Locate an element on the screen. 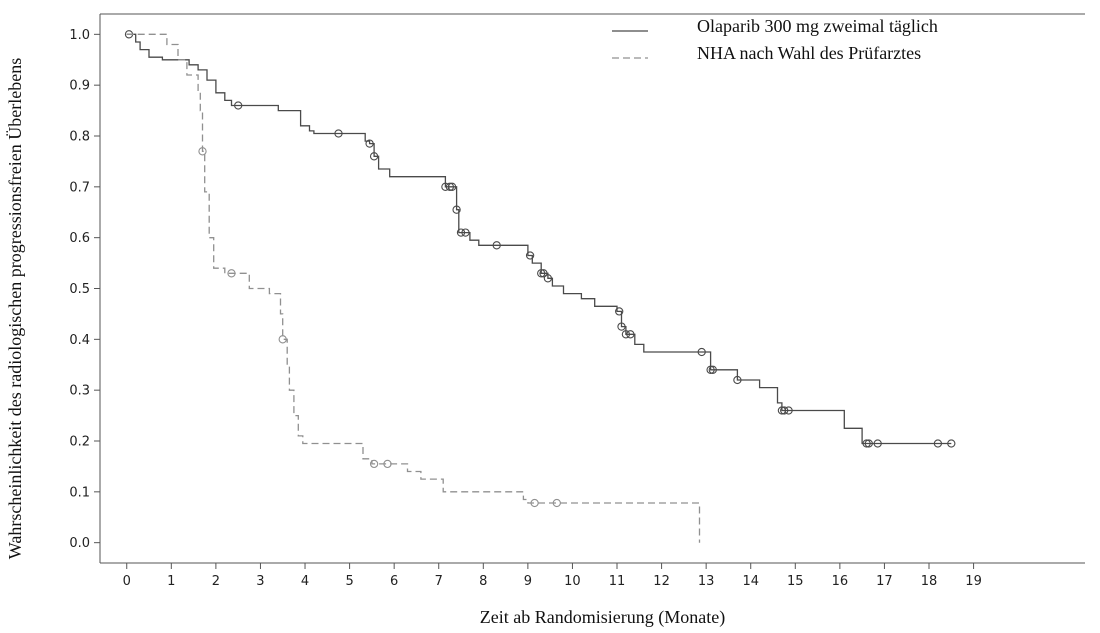  y-tick-label: 0.4 is located at coordinates (79, 340).